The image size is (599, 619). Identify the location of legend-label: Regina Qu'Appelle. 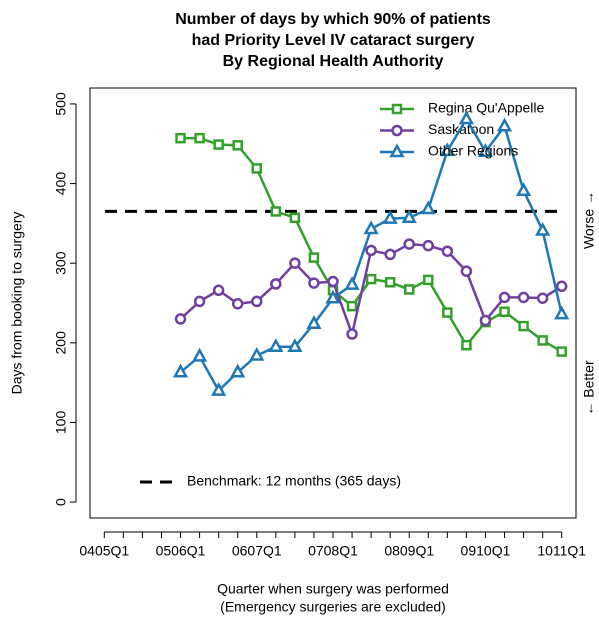
(486, 108).